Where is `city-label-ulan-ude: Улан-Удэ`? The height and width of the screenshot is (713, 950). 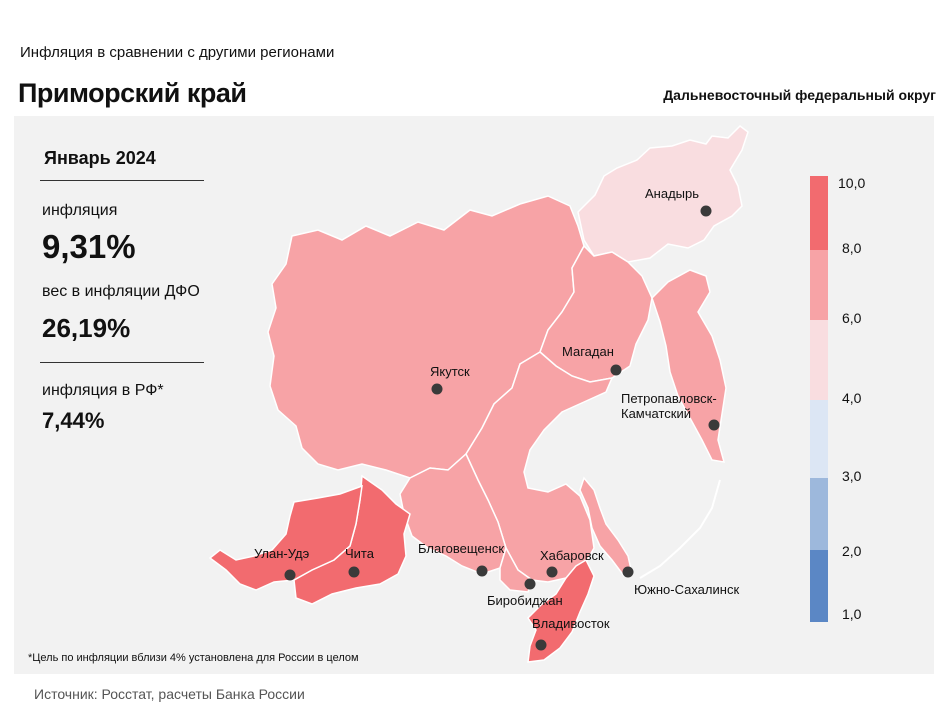 city-label-ulan-ude: Улан-Удэ is located at coordinates (282, 553).